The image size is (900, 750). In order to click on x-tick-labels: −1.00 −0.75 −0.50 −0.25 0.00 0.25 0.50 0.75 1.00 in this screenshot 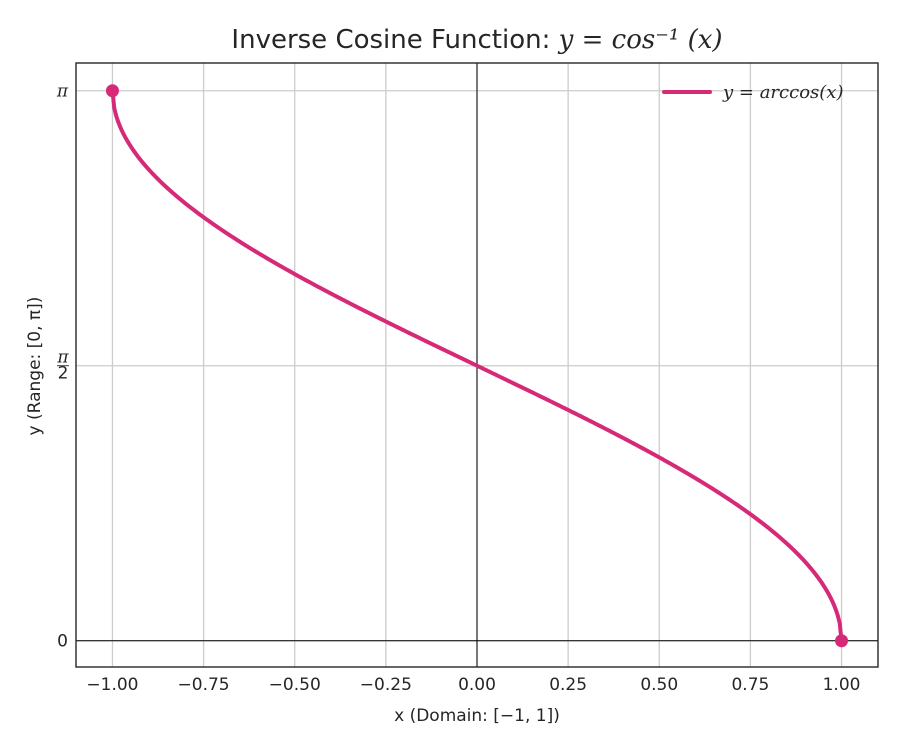, I will do `click(473, 685)`.